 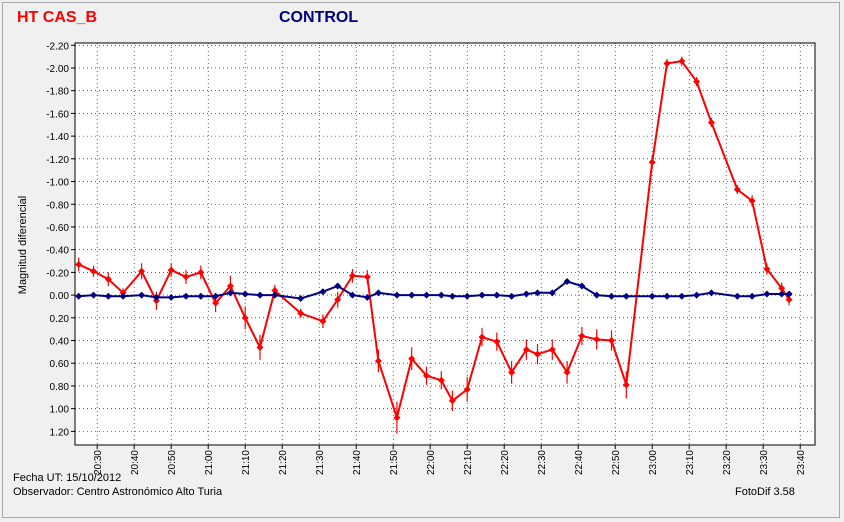 I want to click on x-tick-label: 21:00, so click(x=209, y=462).